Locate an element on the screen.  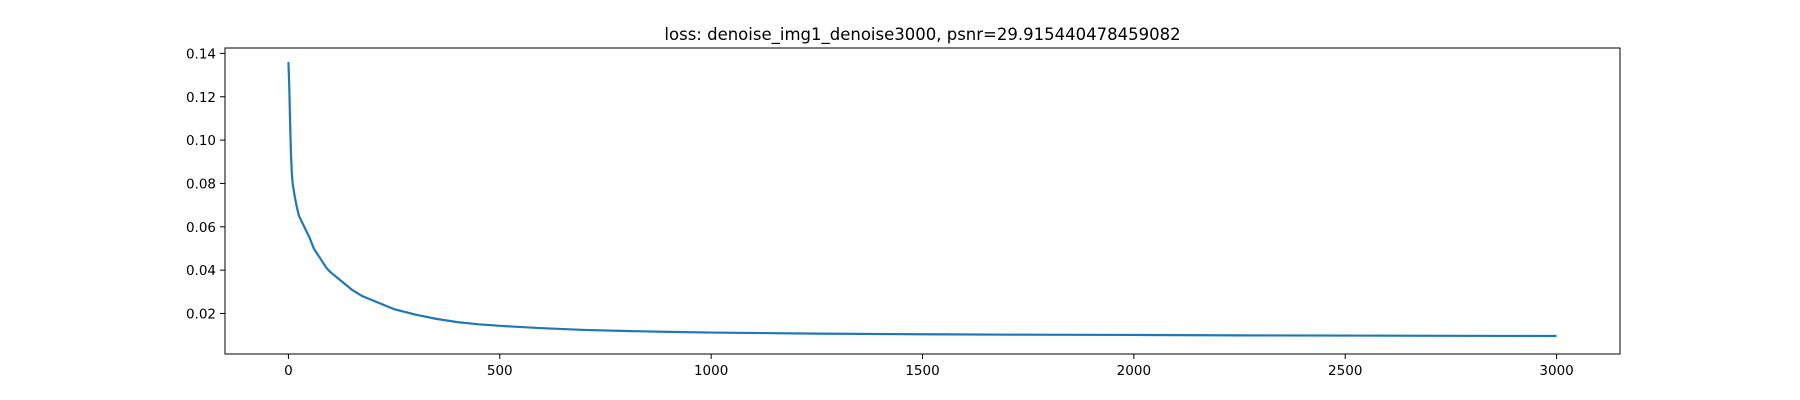
y-tick-label: 0.04 is located at coordinates (201, 271).